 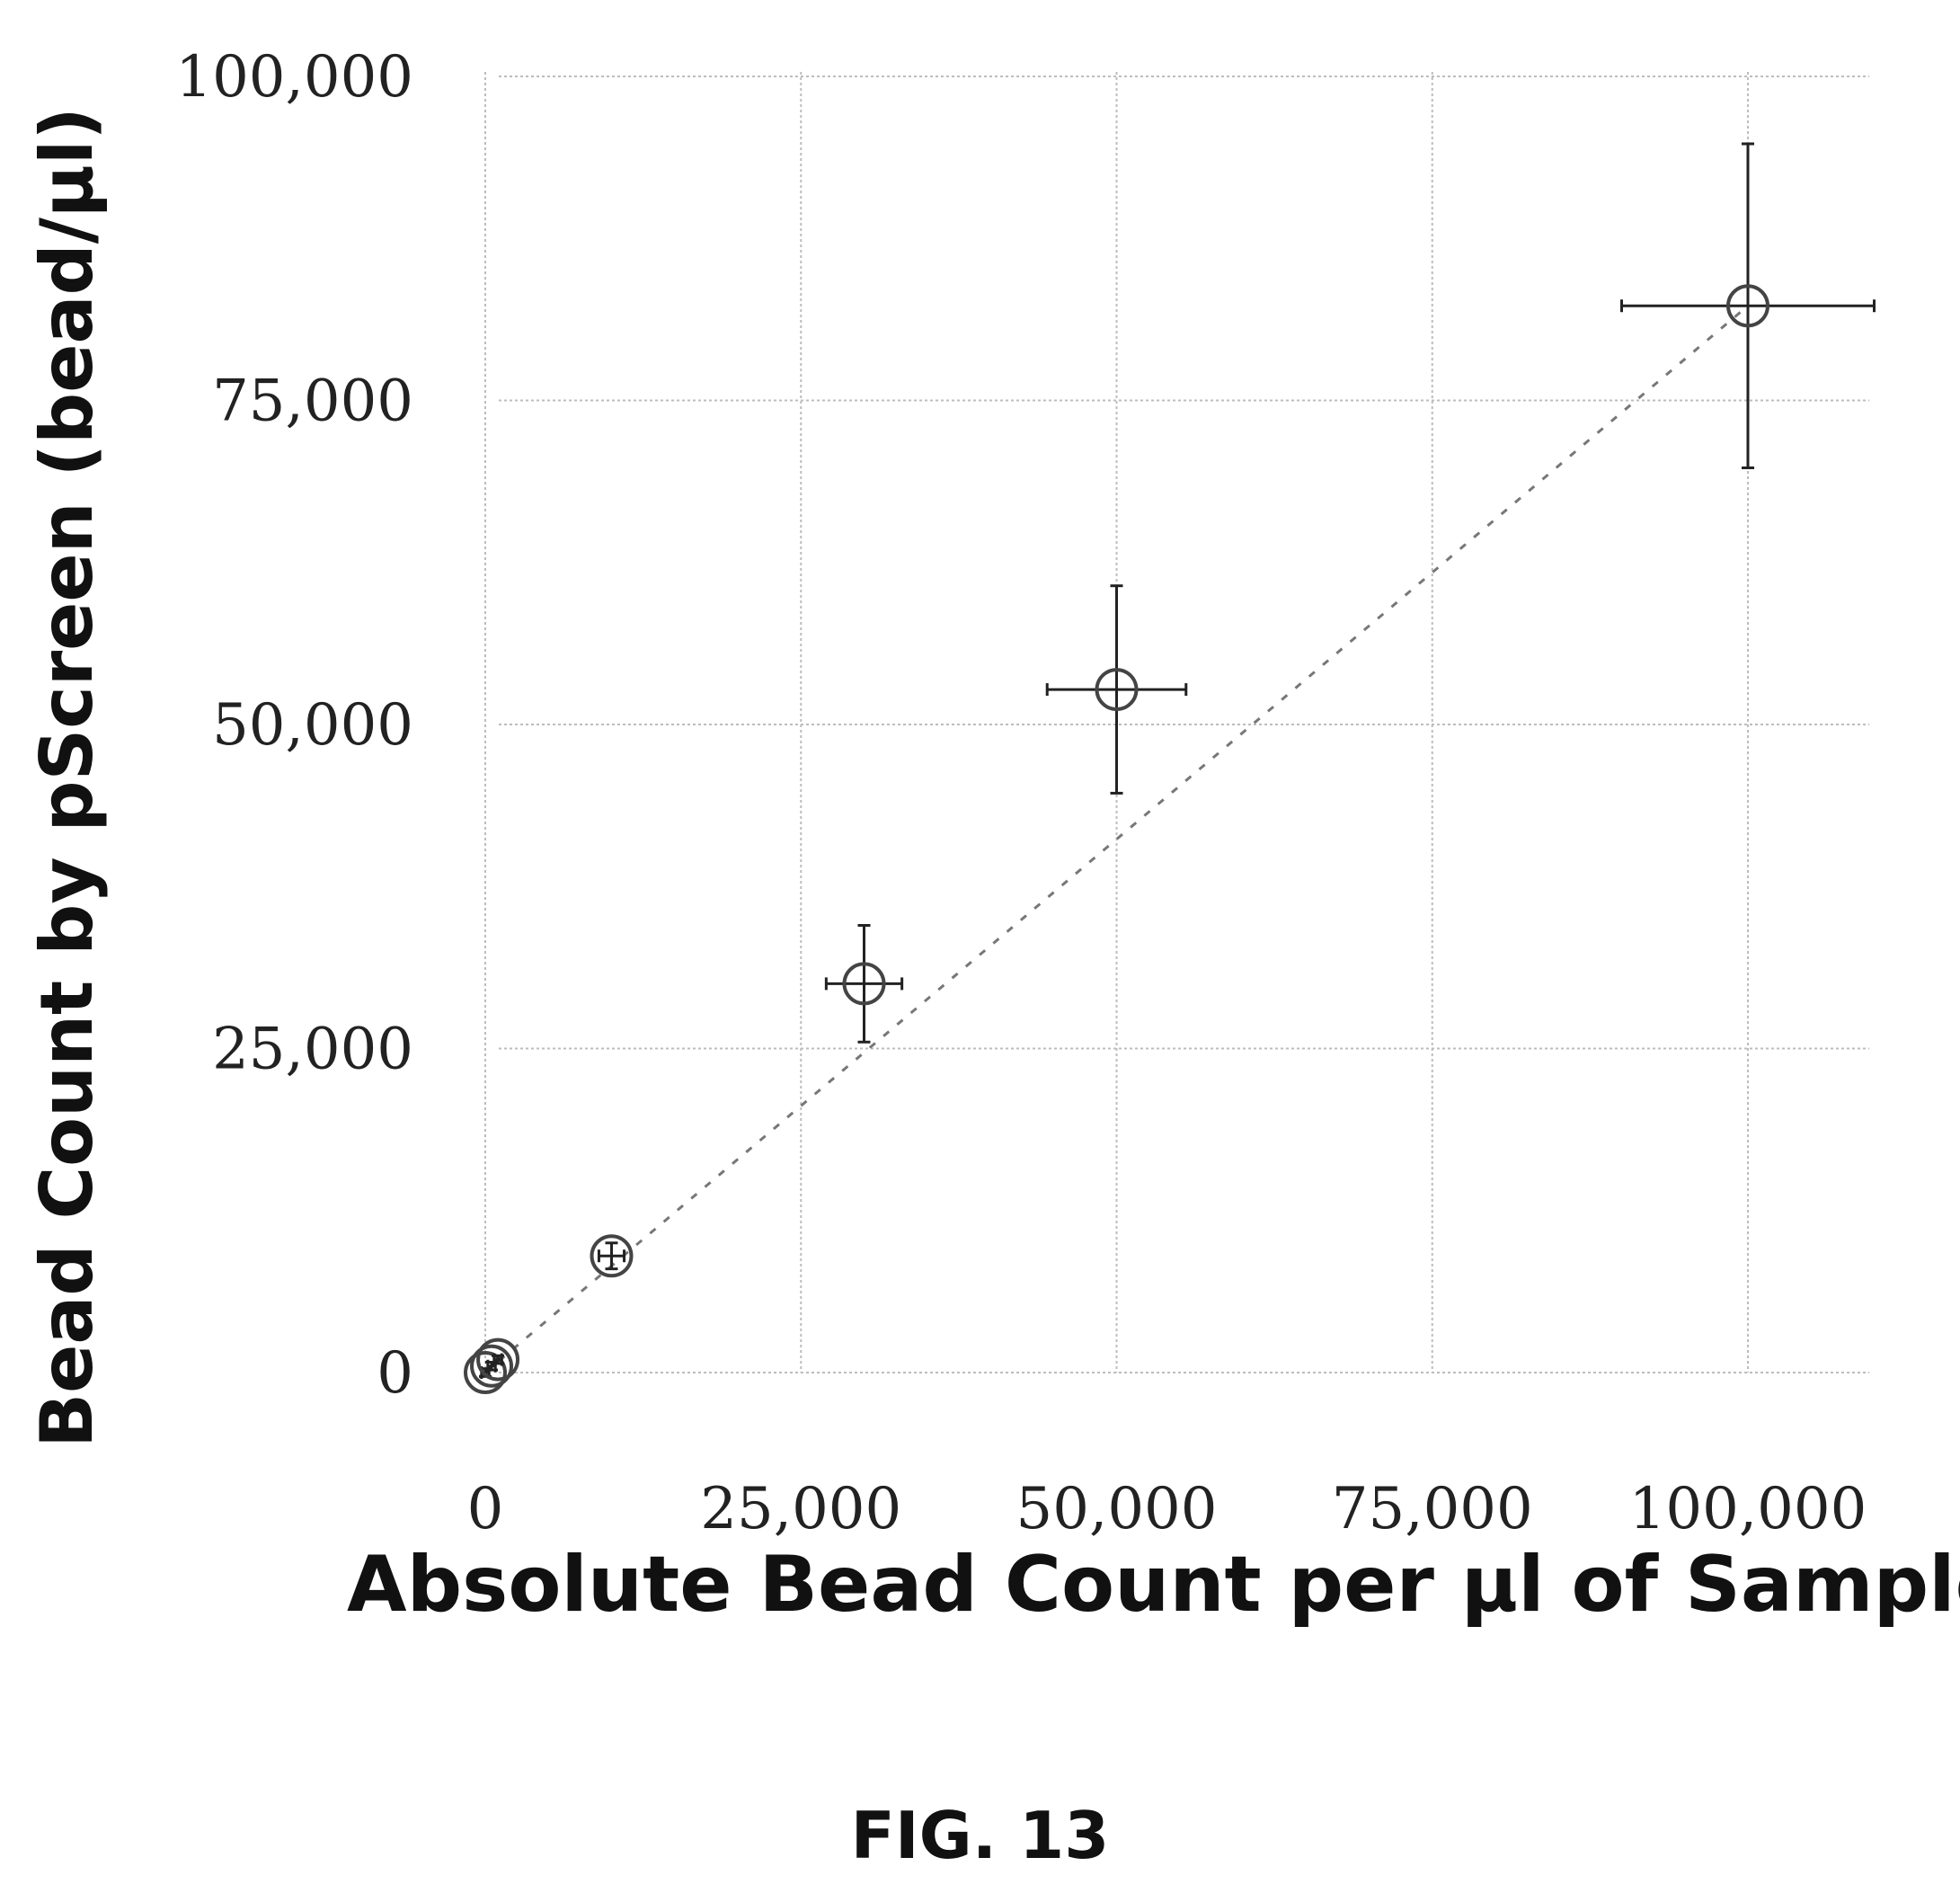 What do you see at coordinates (801, 1509) in the screenshot?
I see `x-tick-label: 25,000` at bounding box center [801, 1509].